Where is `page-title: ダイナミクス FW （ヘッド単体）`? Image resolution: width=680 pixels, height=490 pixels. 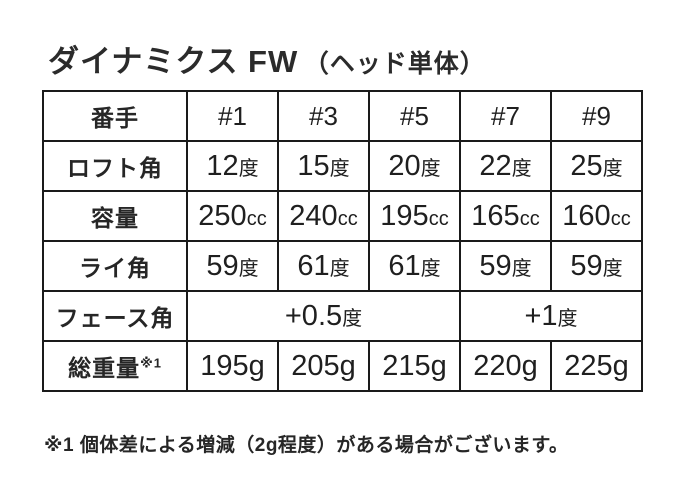
page-title: ダイナミクス FW （ヘッド単体） is located at coordinates (267, 58).